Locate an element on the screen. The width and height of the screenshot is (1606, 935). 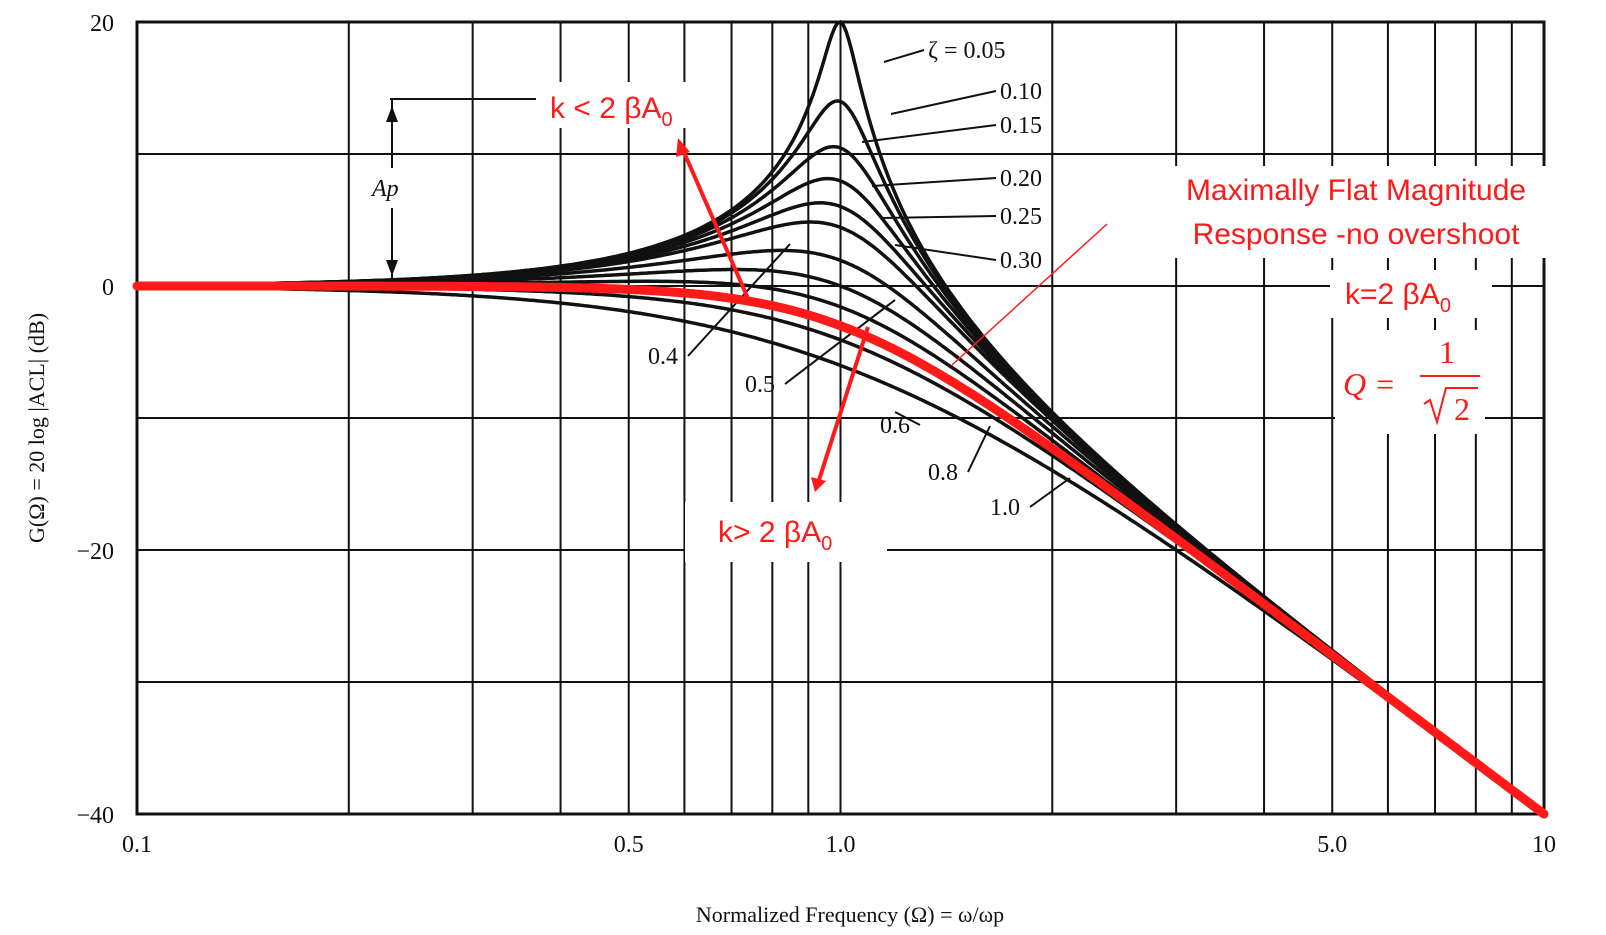
label-k-greater: k> 2 βA0 is located at coordinates (786, 532).